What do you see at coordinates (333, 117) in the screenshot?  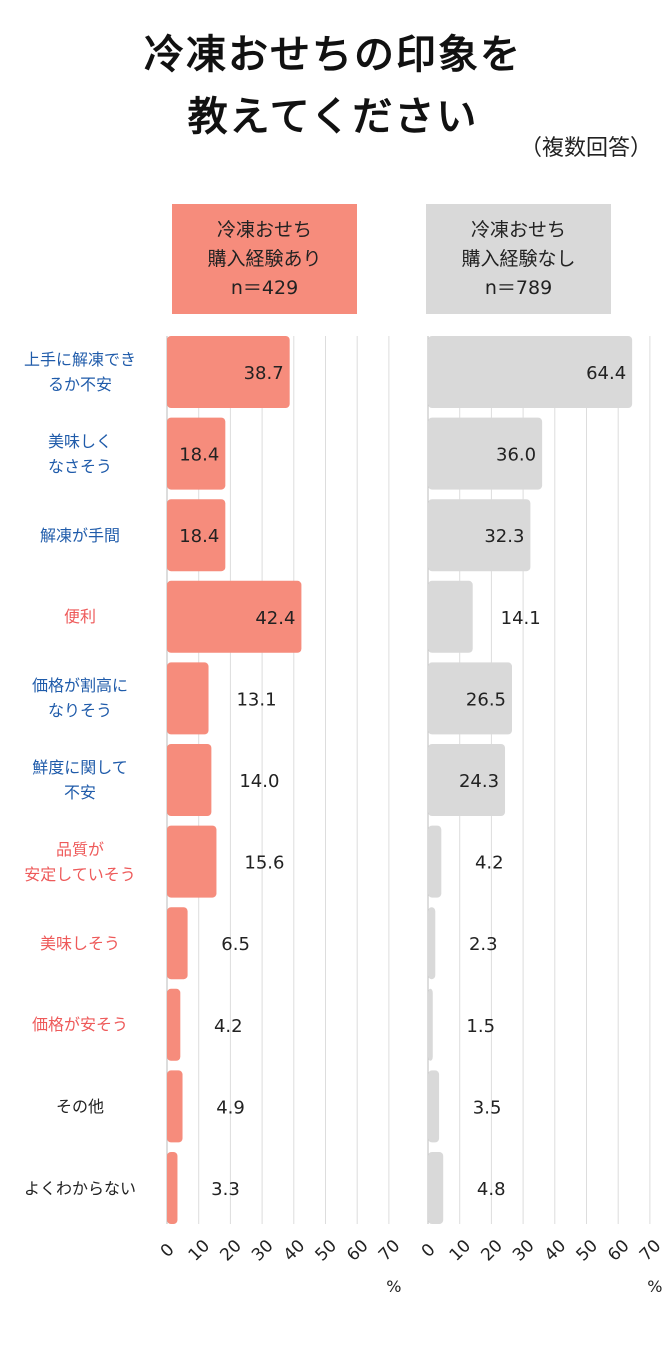 I see `title-line-2: 教えてください` at bounding box center [333, 117].